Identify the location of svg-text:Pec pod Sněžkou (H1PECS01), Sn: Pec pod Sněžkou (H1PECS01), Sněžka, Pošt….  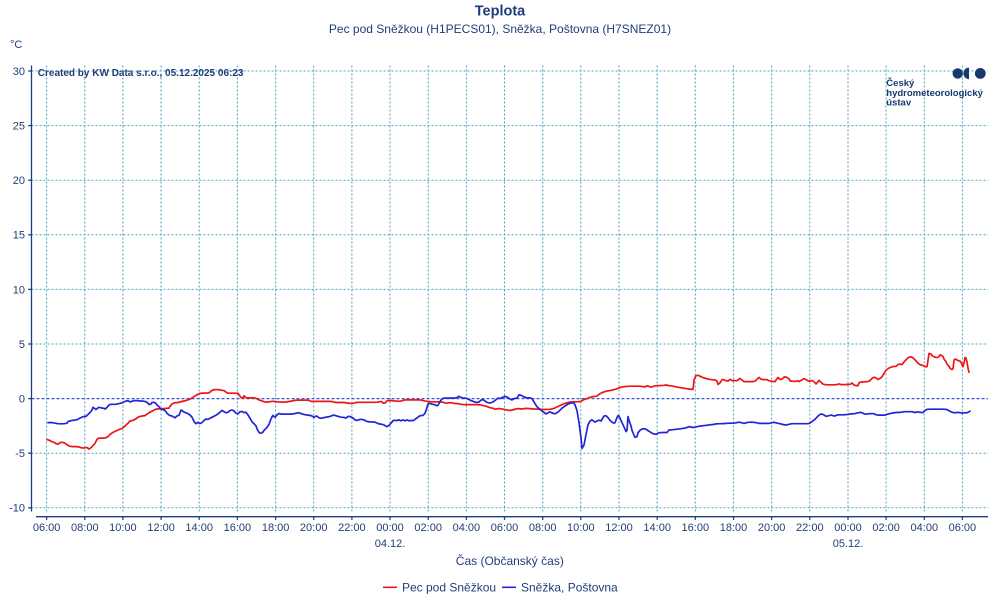
(500, 29).